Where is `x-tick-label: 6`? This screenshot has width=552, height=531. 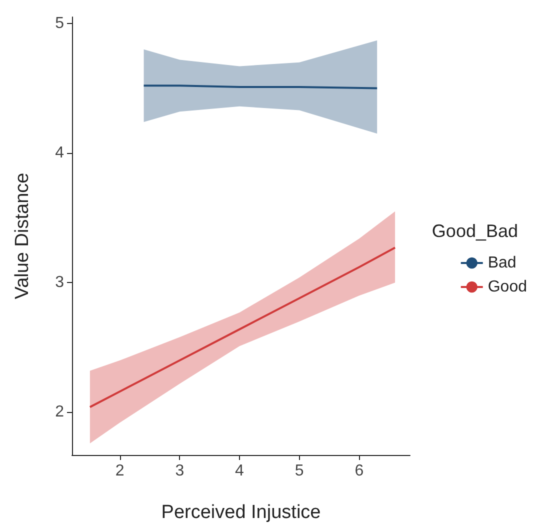
x-tick-label: 6 is located at coordinates (359, 471).